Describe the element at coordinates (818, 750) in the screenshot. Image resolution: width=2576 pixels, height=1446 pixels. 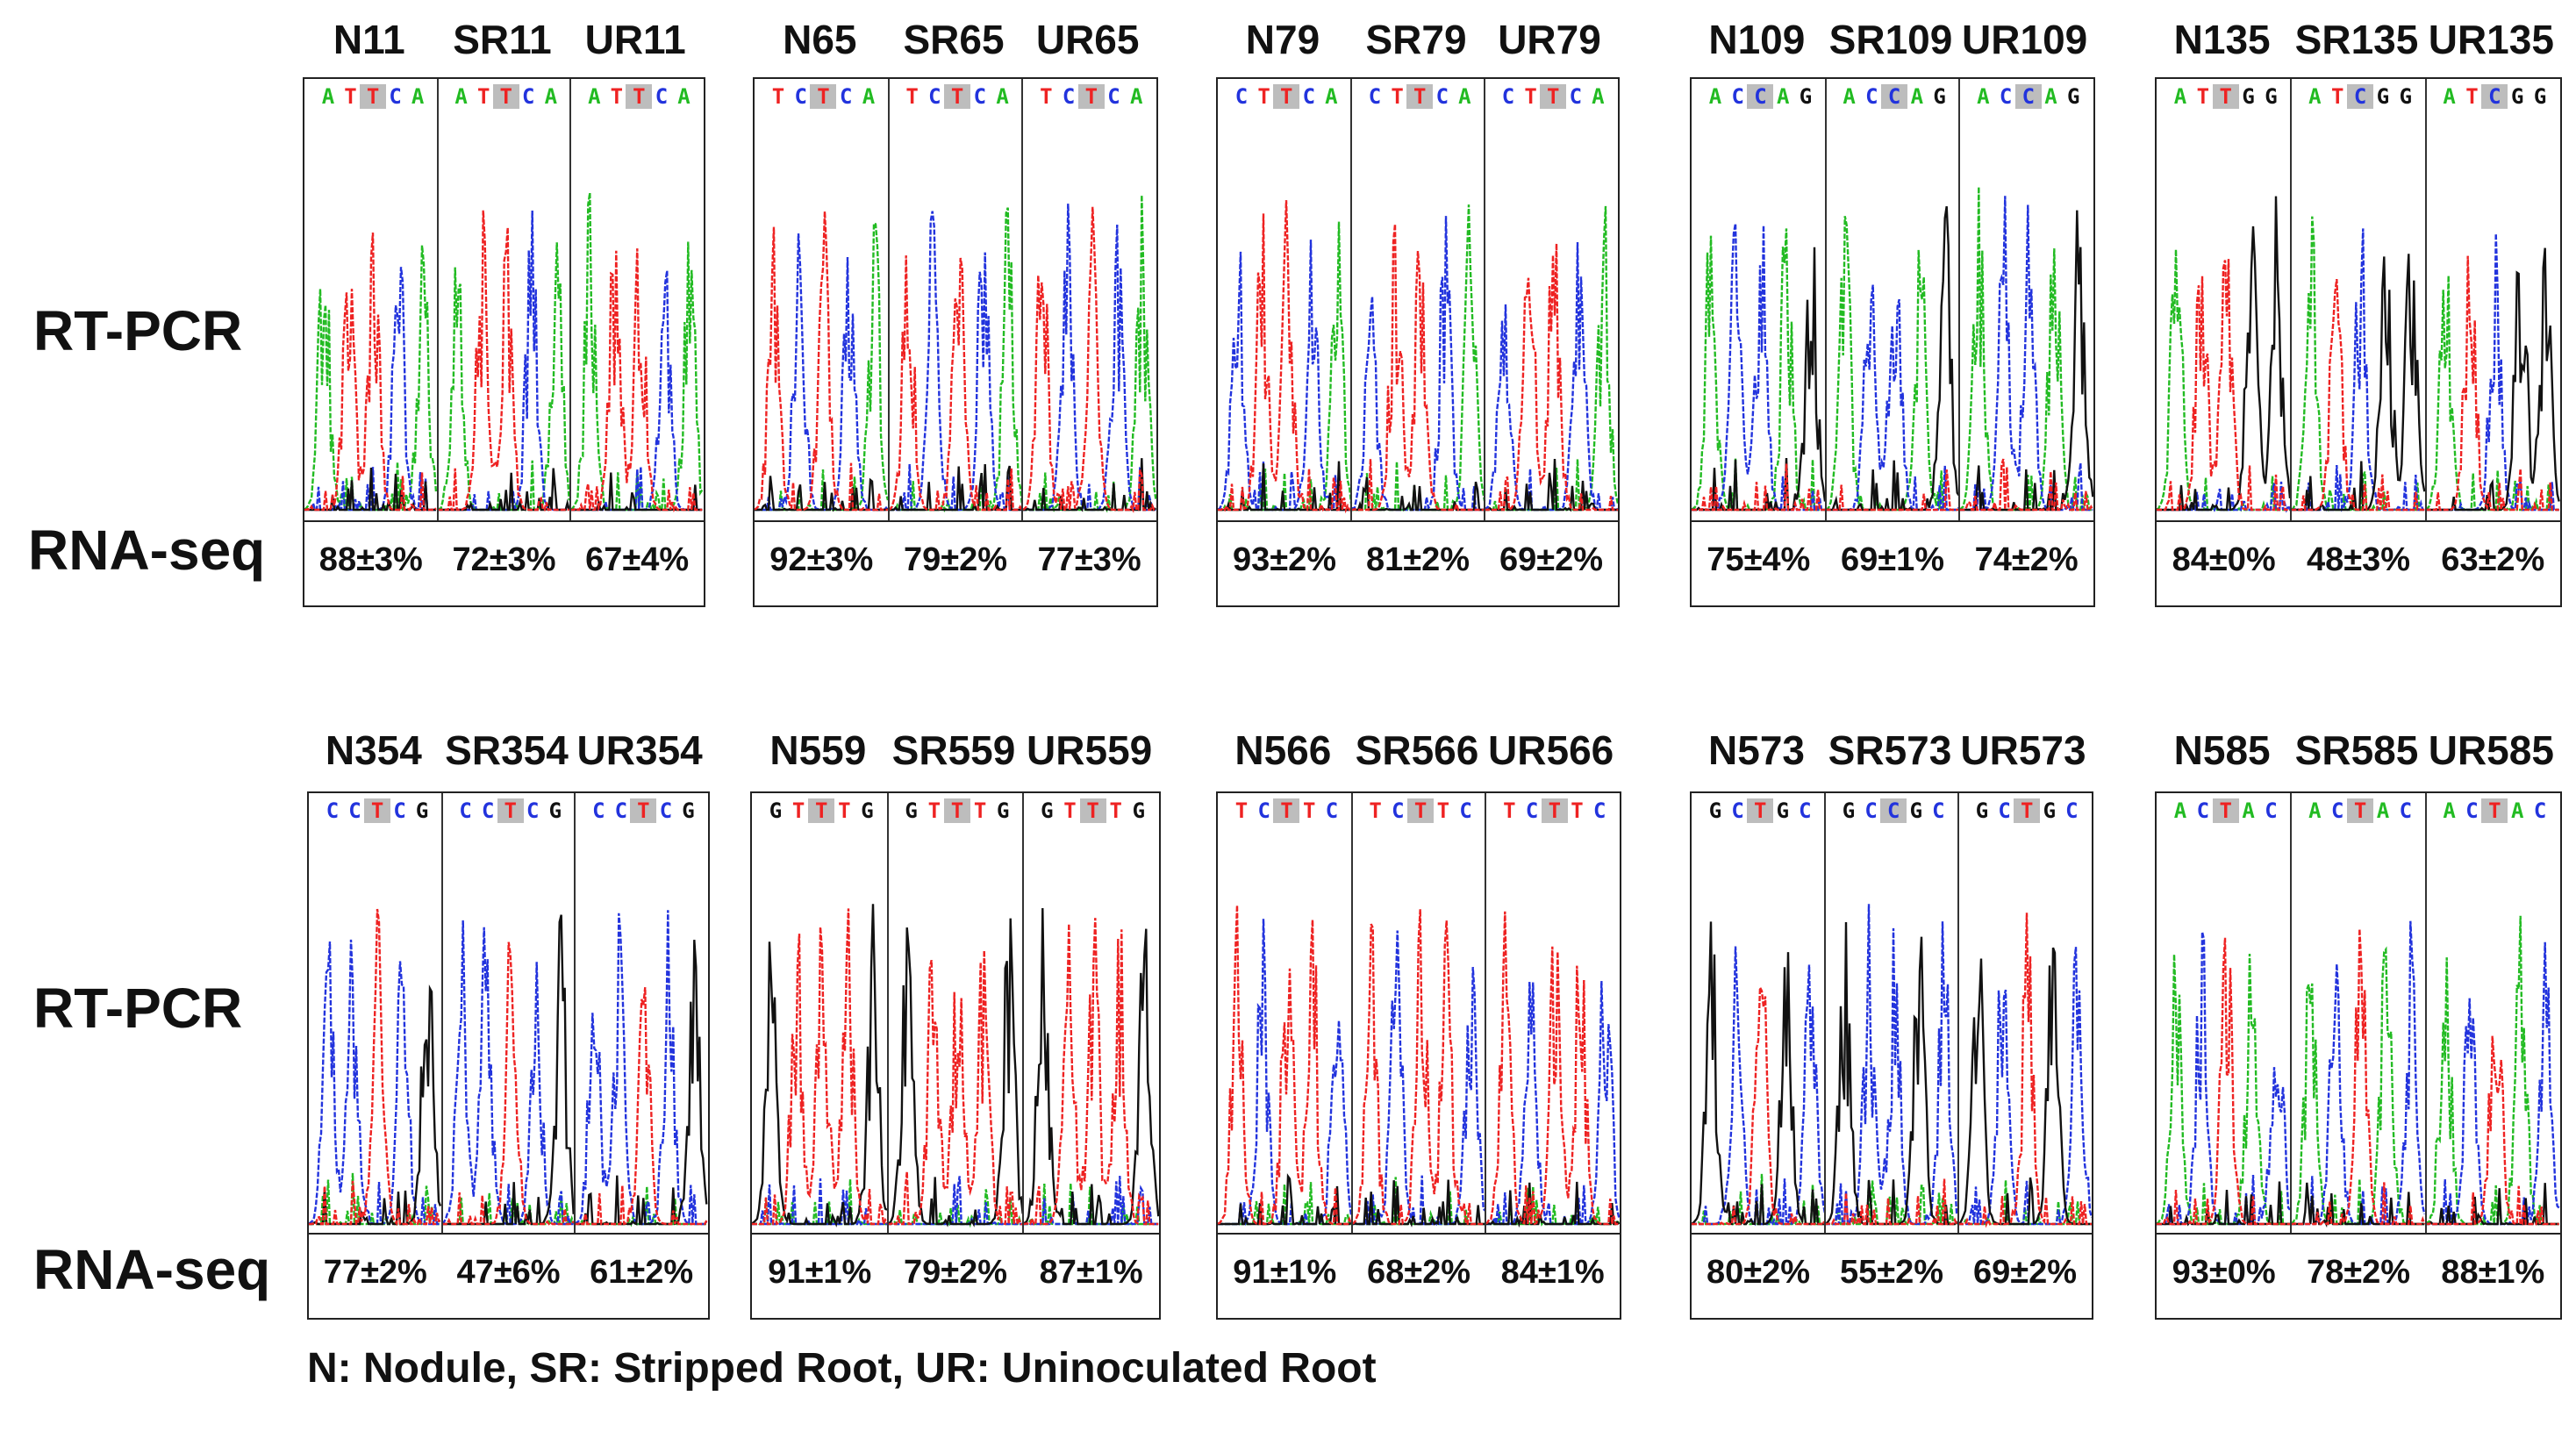
I see `sample-label: N559` at that location.